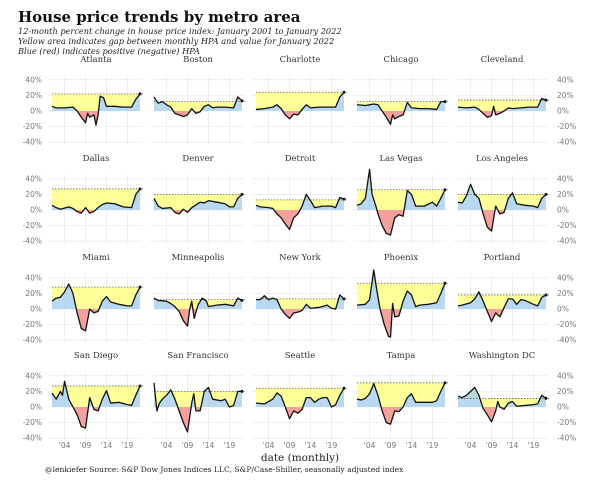  What do you see at coordinates (198, 60) in the screenshot?
I see `panel-title: Boston` at bounding box center [198, 60].